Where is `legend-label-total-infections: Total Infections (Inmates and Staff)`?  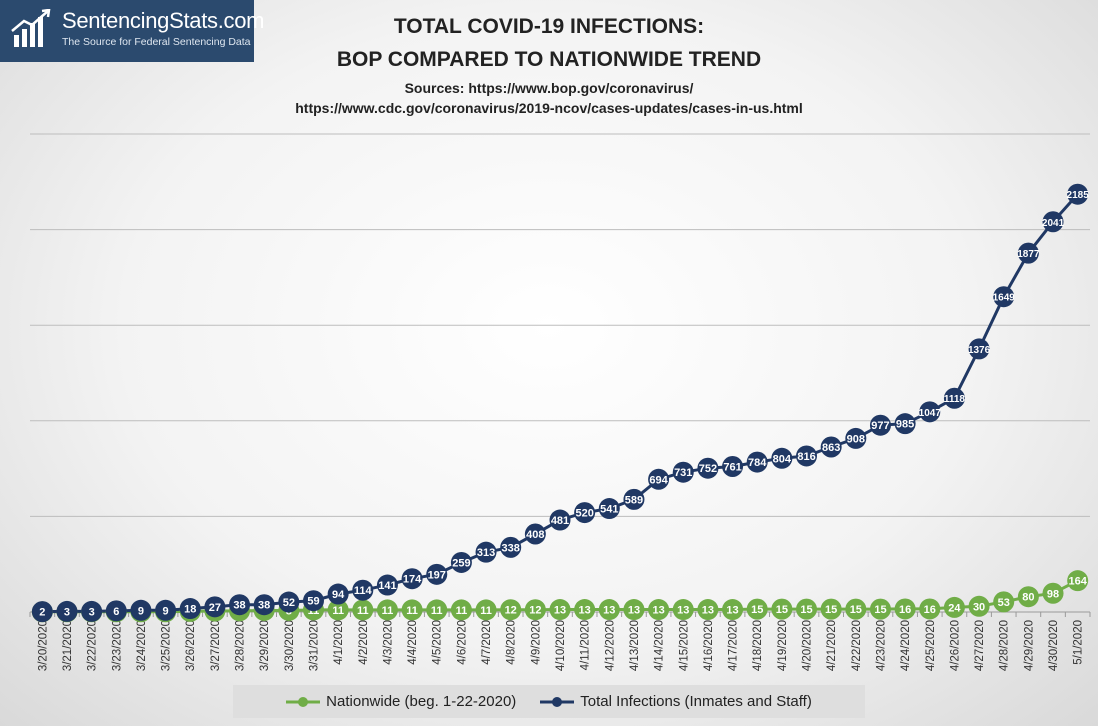
legend-label-total-infections: Total Infections (Inmates and Staff) is located at coordinates (696, 701).